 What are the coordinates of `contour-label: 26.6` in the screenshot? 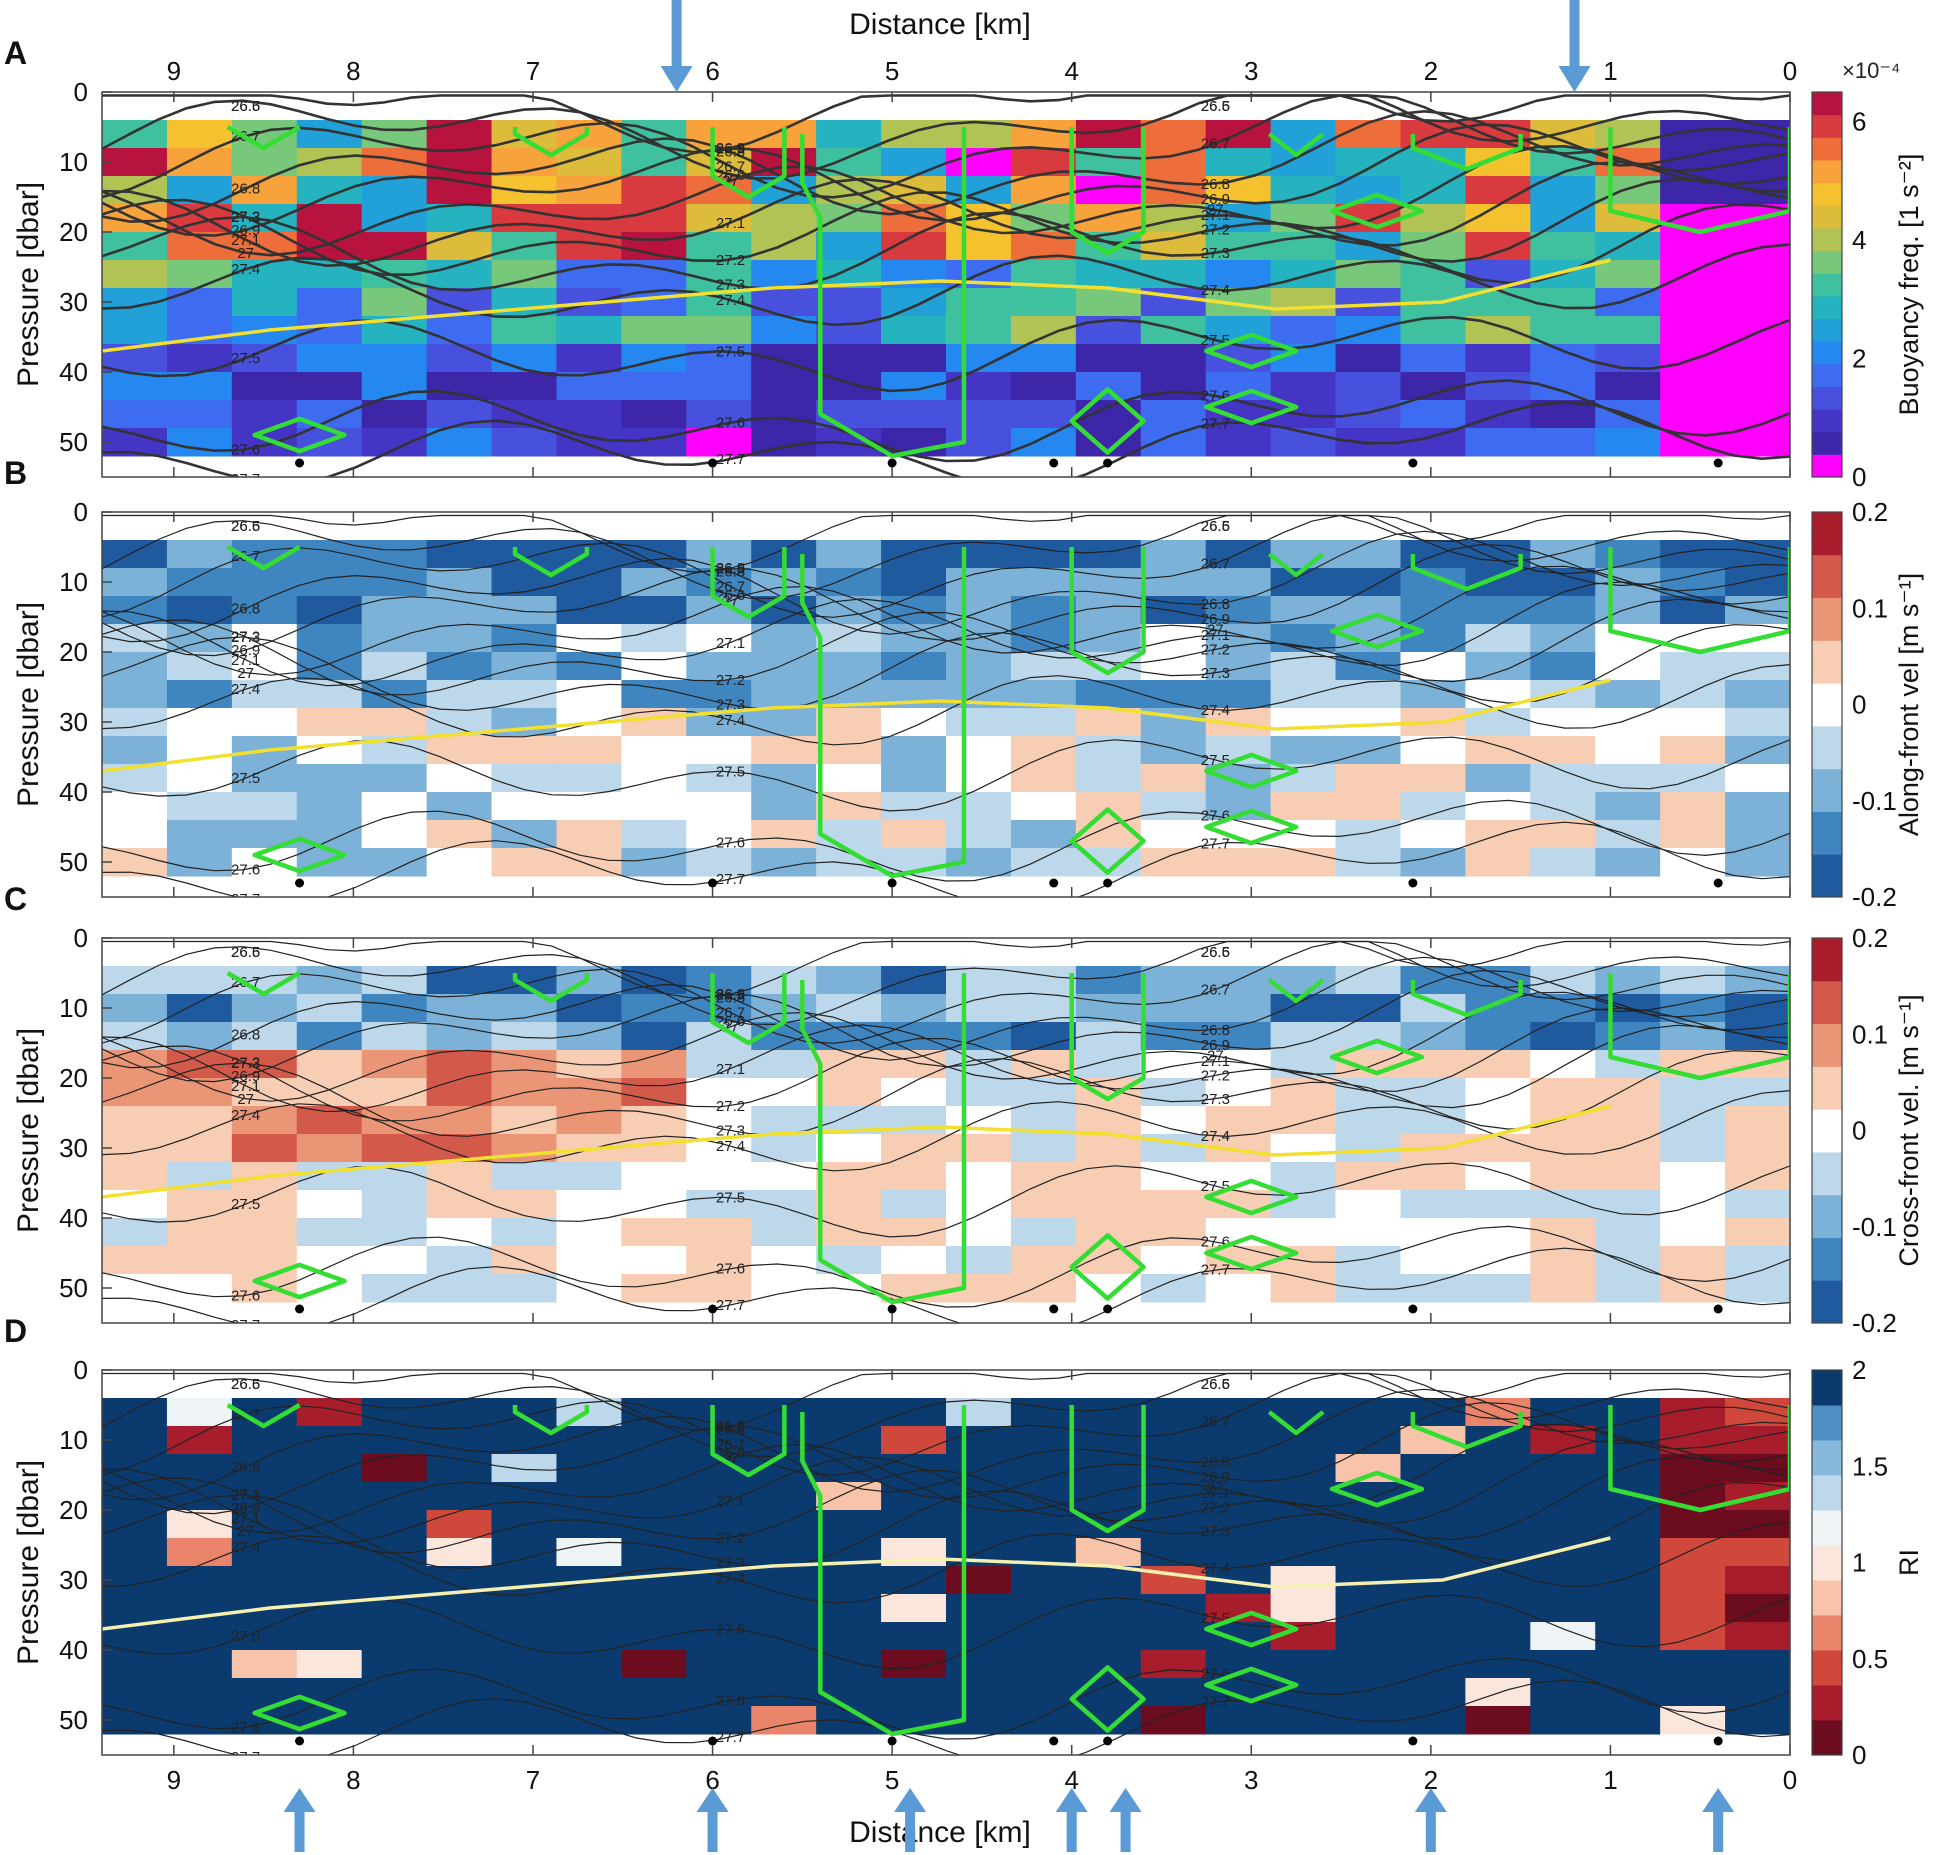 It's located at (1215, 106).